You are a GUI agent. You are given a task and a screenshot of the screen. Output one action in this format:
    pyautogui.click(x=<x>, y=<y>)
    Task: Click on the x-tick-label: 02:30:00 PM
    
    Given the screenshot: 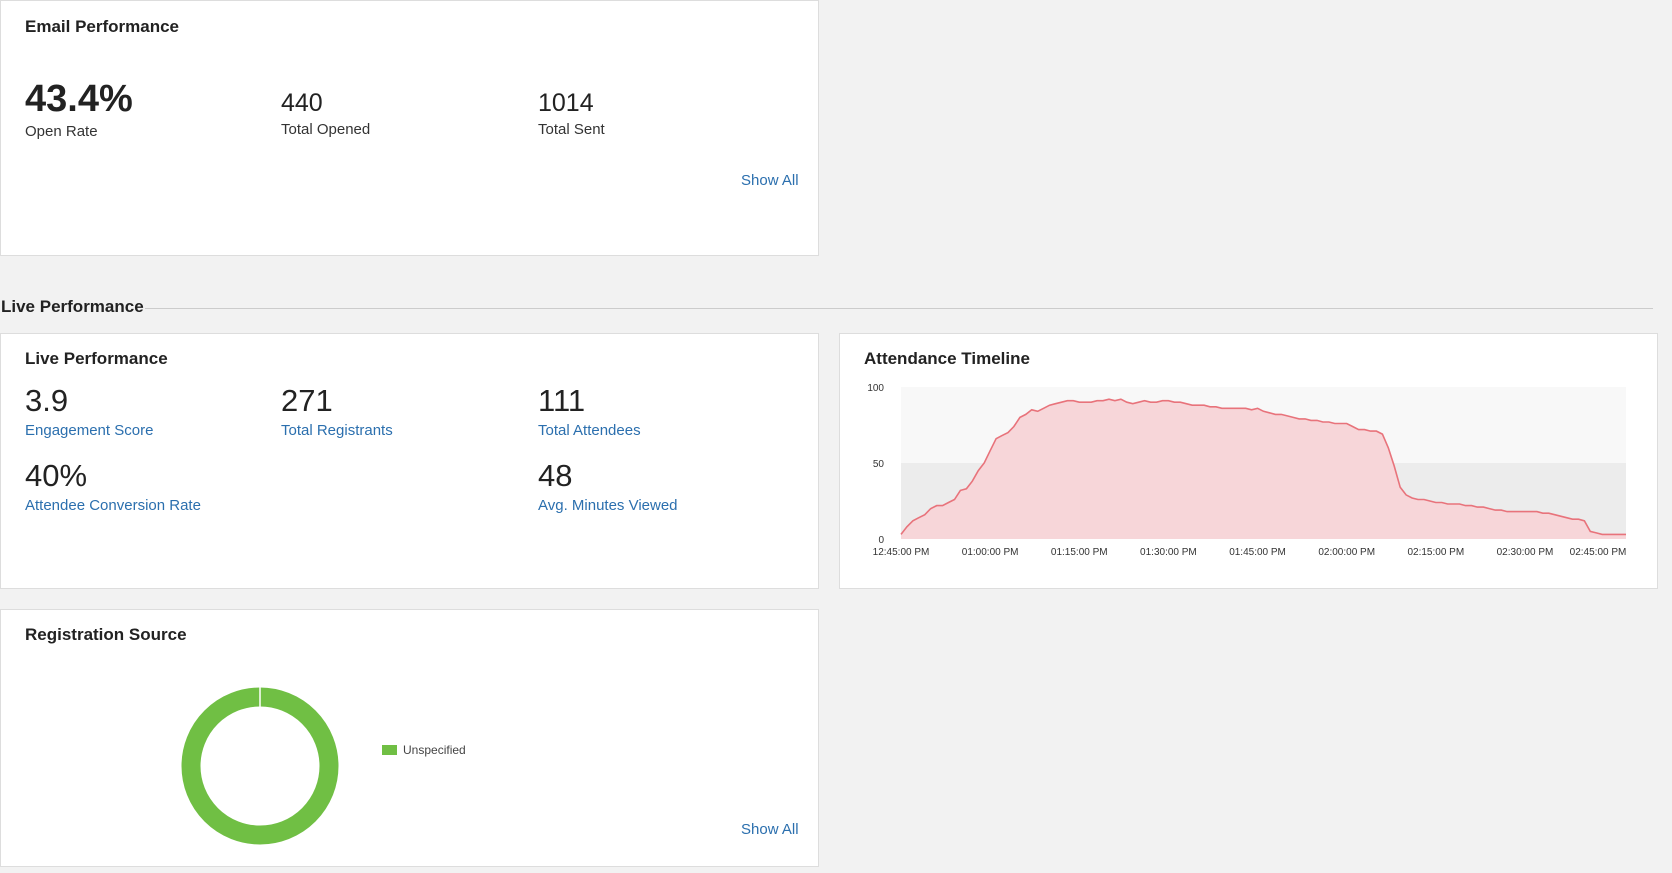 What is the action you would take?
    pyautogui.click(x=1525, y=552)
    